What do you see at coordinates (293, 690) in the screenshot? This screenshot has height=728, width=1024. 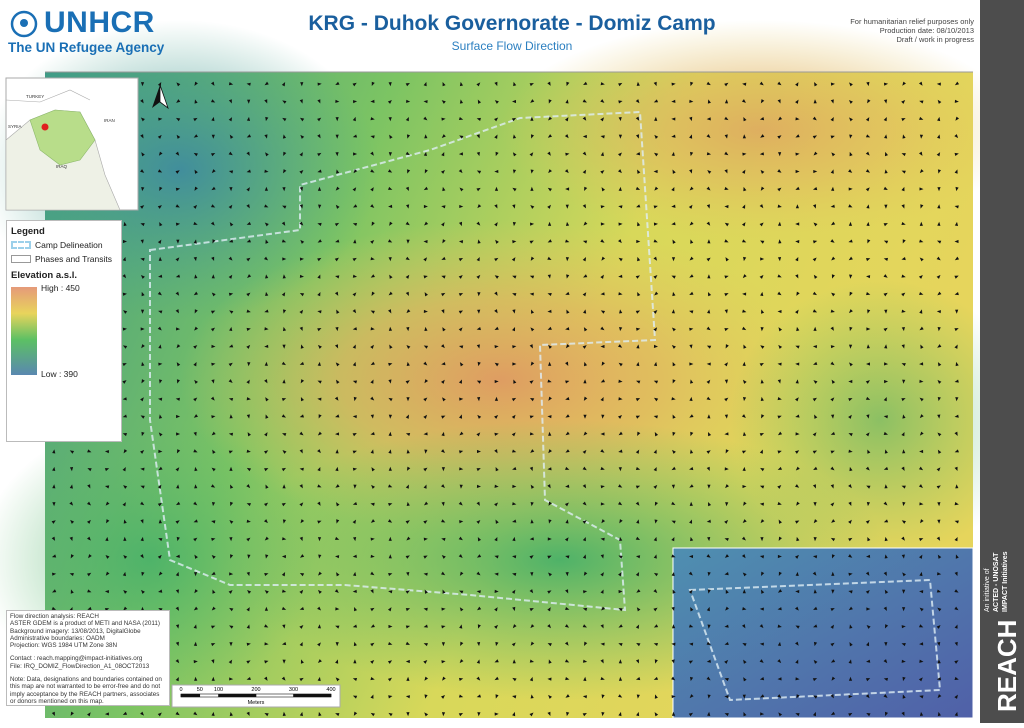 I see `scale-tick-label: 300` at bounding box center [293, 690].